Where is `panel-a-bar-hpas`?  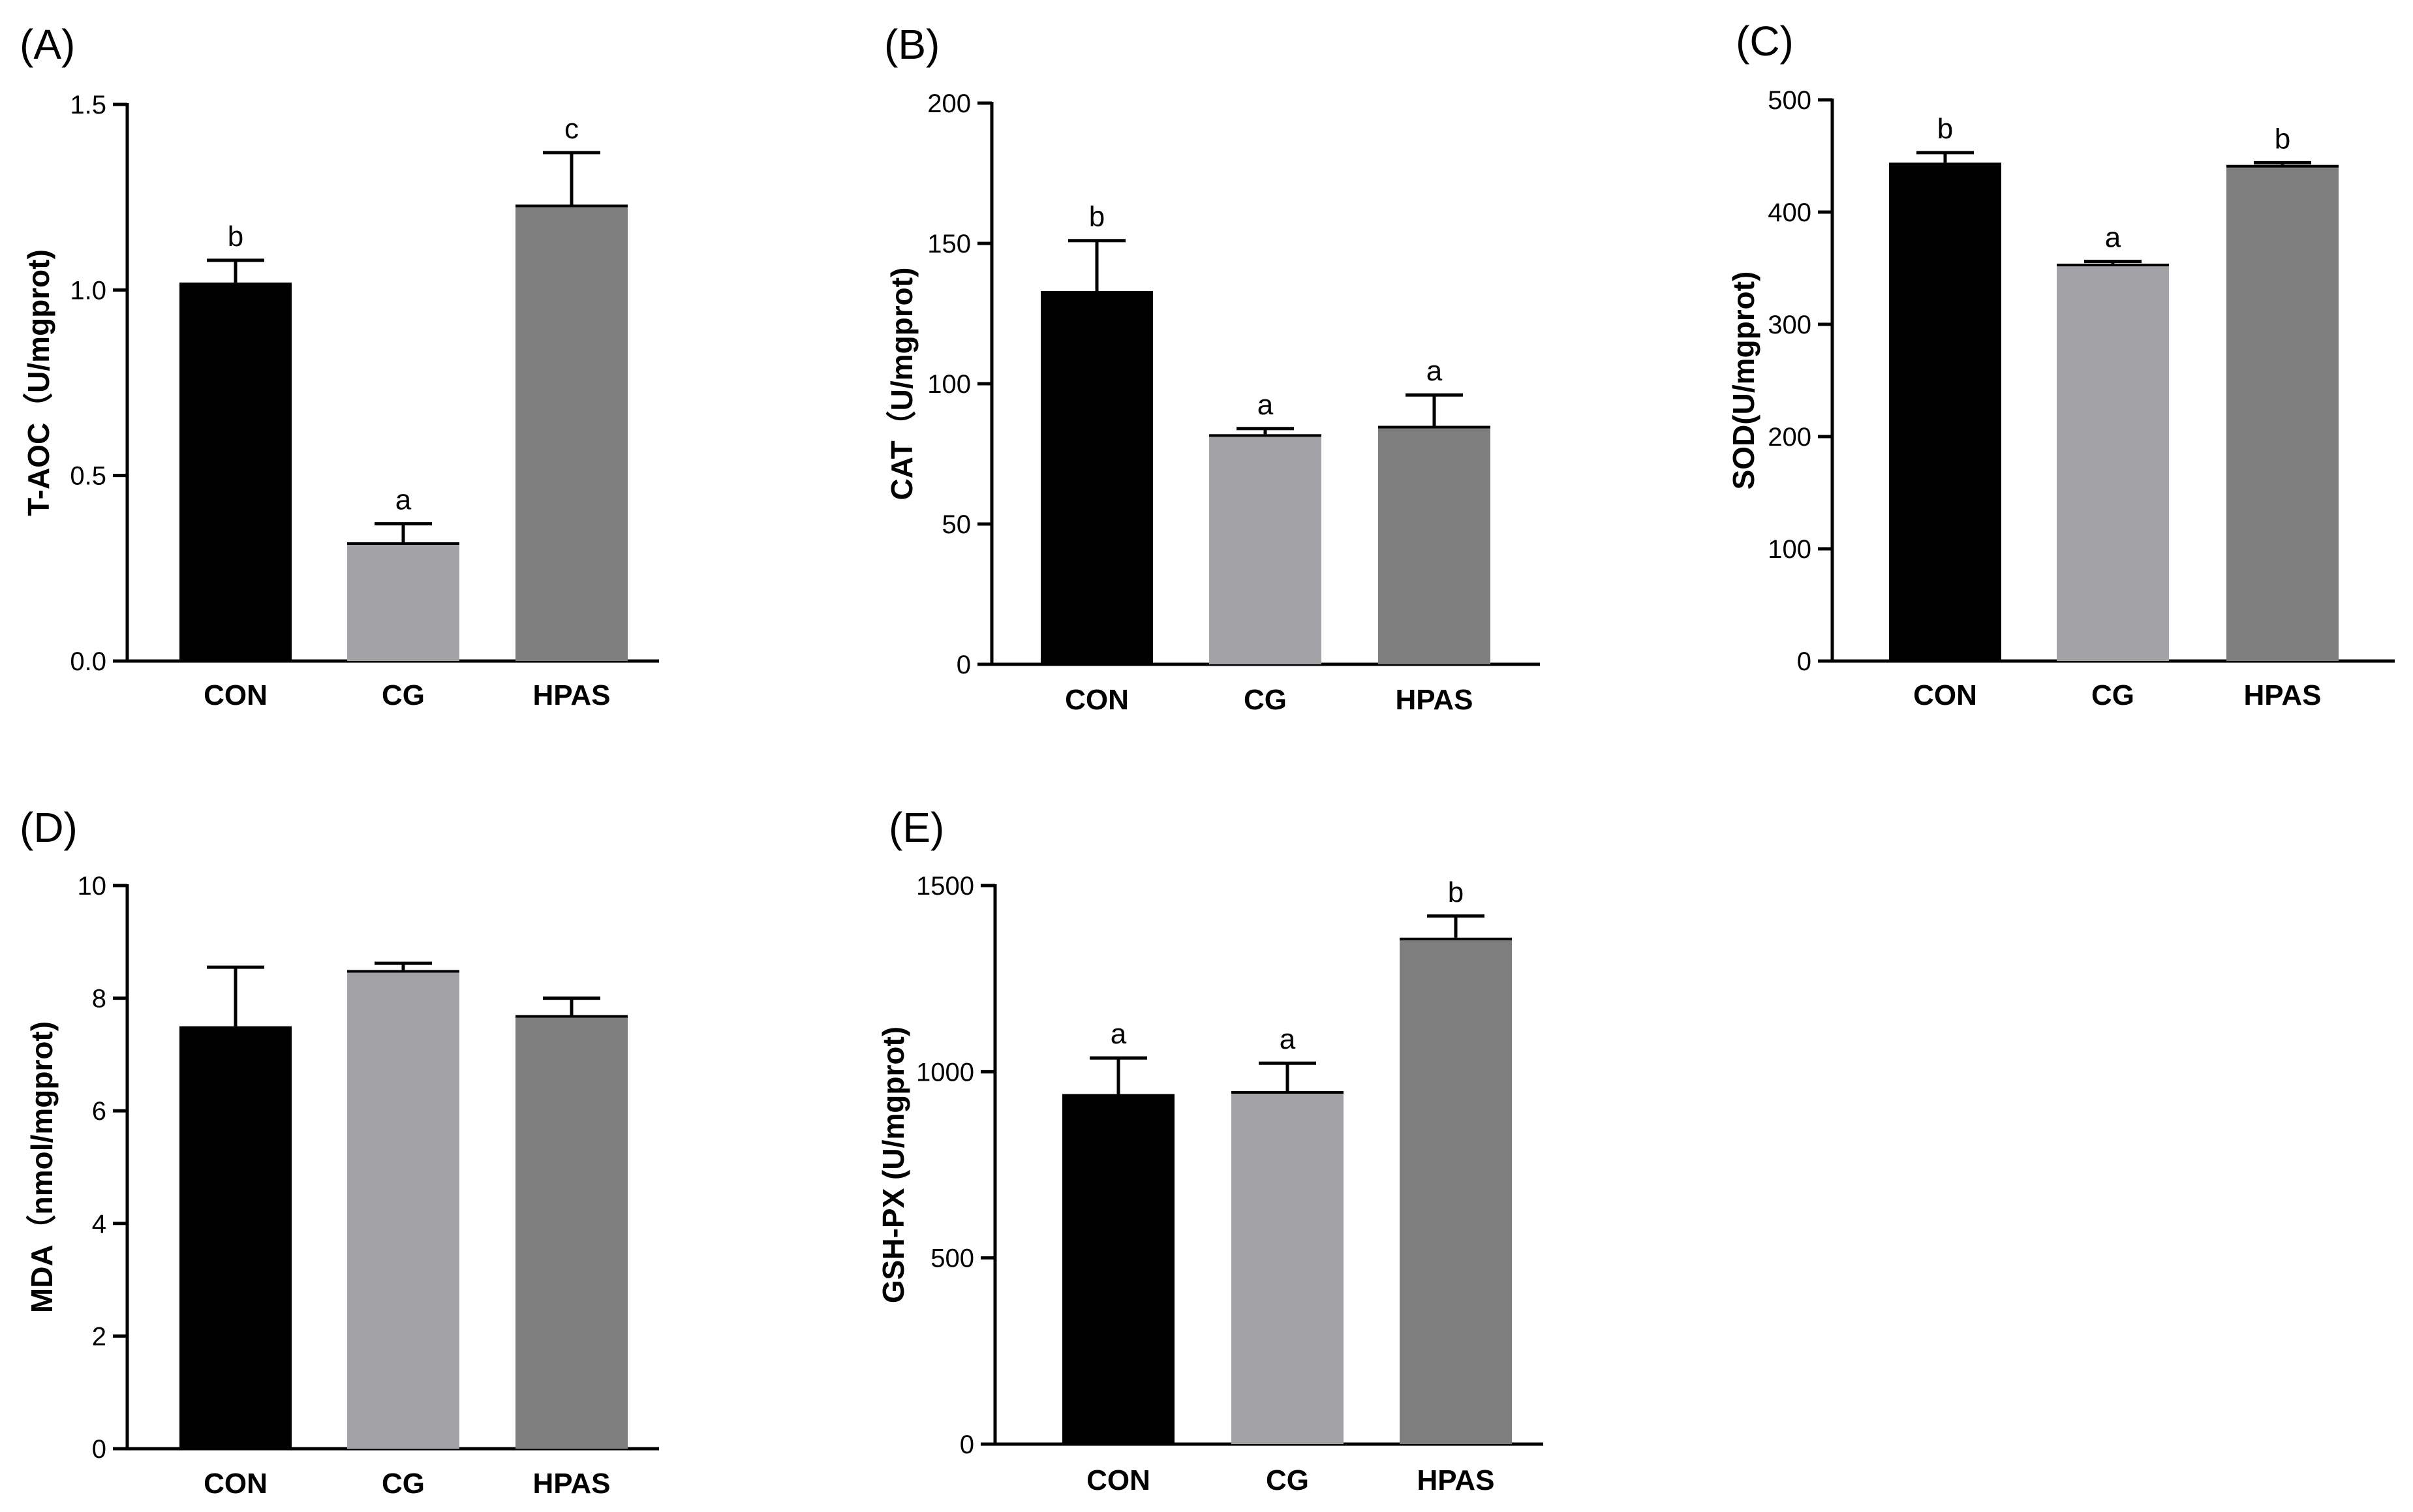 panel-a-bar-hpas is located at coordinates (571, 432).